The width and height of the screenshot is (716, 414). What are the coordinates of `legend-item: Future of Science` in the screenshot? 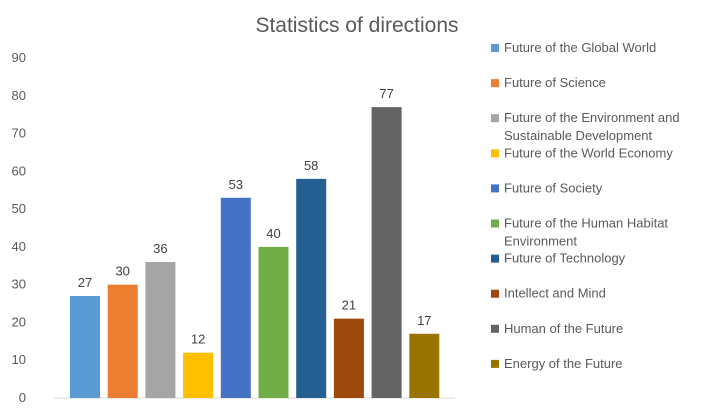 It's located at (548, 82).